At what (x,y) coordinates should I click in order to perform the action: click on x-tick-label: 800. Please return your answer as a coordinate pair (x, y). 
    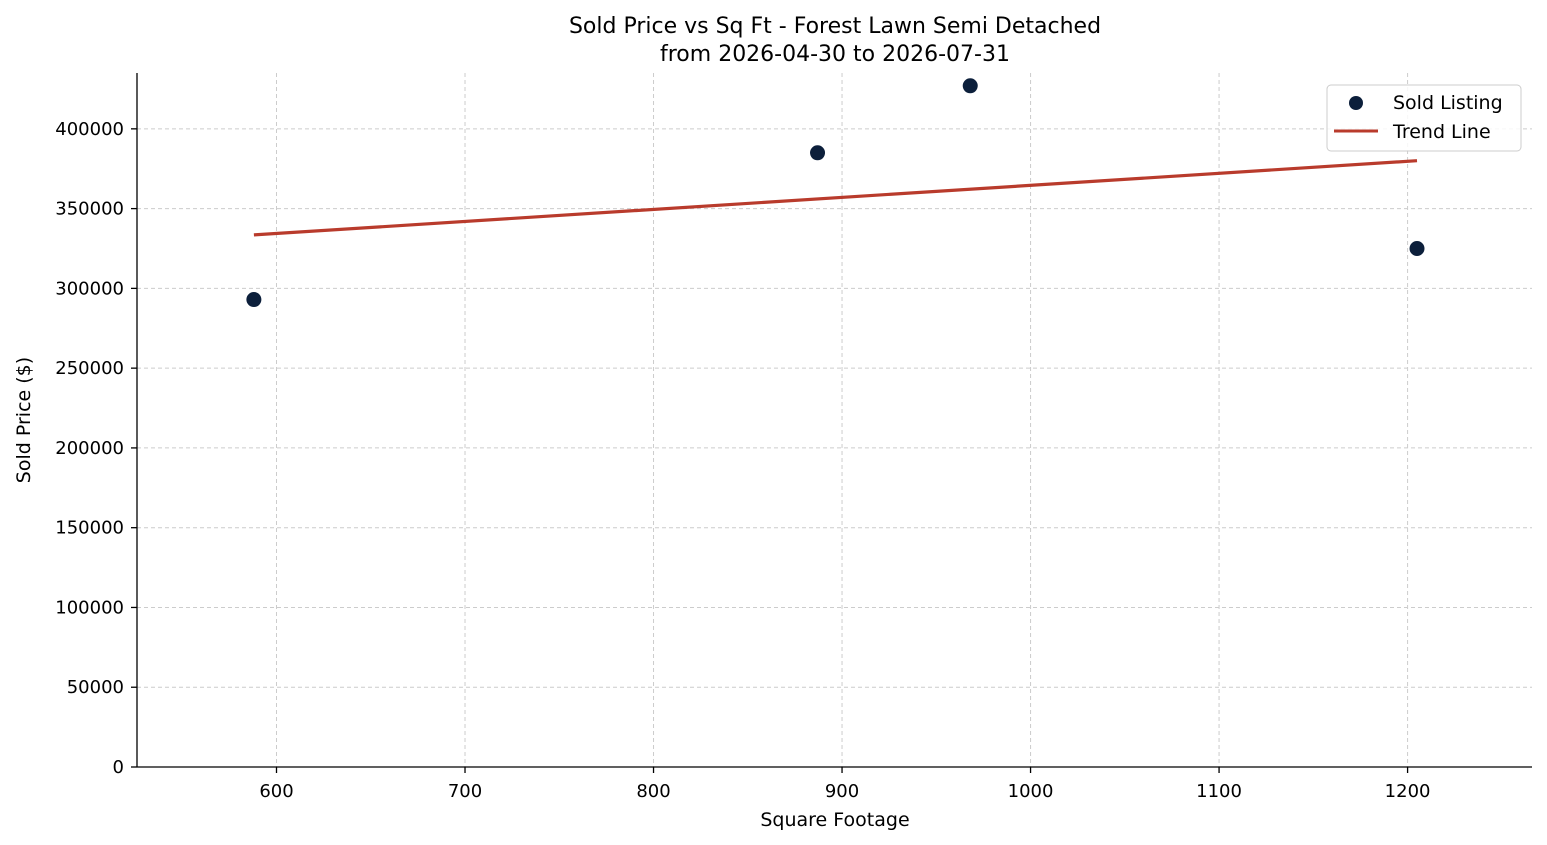
    Looking at the image, I should click on (653, 791).